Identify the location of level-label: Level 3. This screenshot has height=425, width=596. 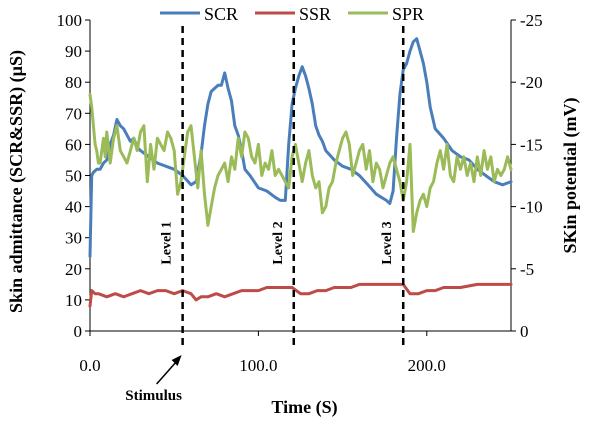
(387, 242).